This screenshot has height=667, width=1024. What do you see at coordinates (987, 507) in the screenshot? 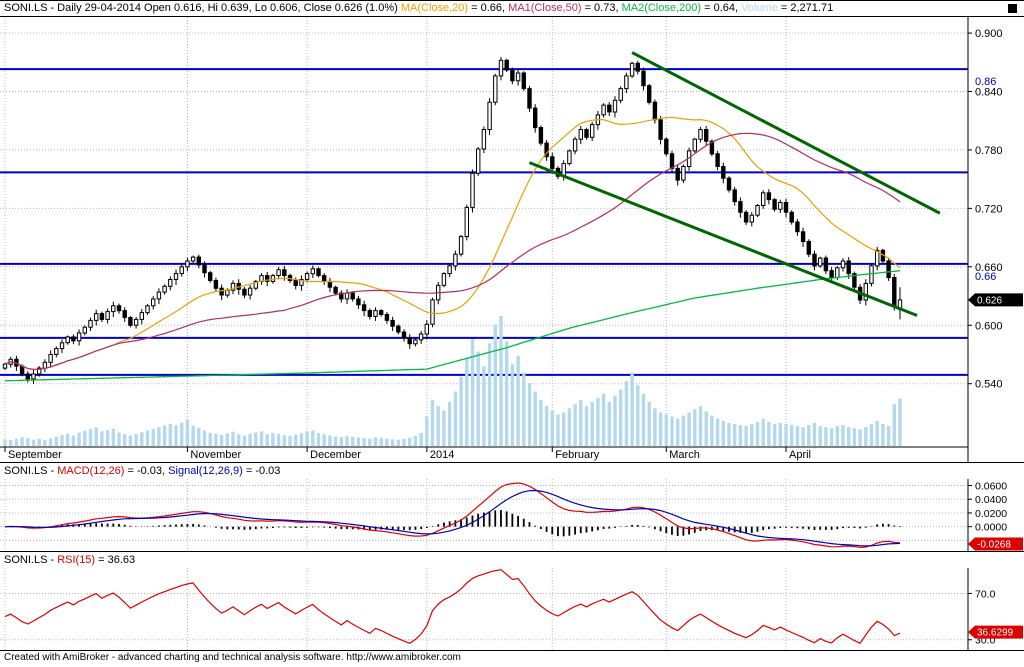
I see `y-axis-labels: 0.0600 0.0400 0.0200 0.0000` at bounding box center [987, 507].